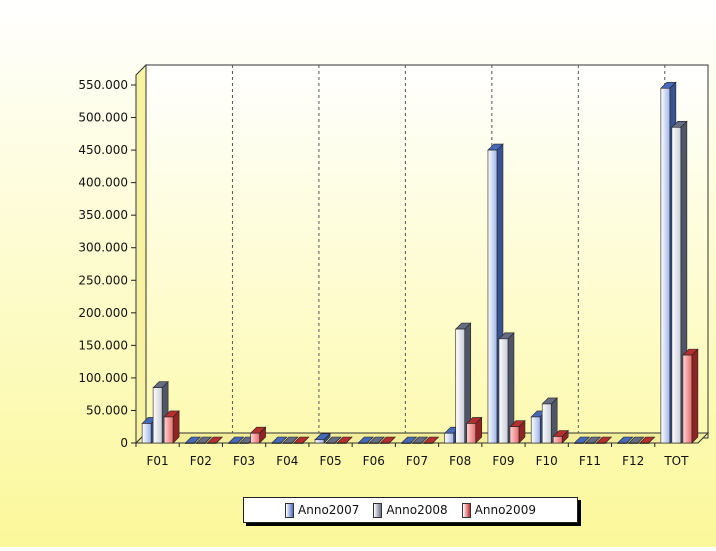  Describe the element at coordinates (103, 118) in the screenshot. I see `y-tick-label: 500.000` at that location.